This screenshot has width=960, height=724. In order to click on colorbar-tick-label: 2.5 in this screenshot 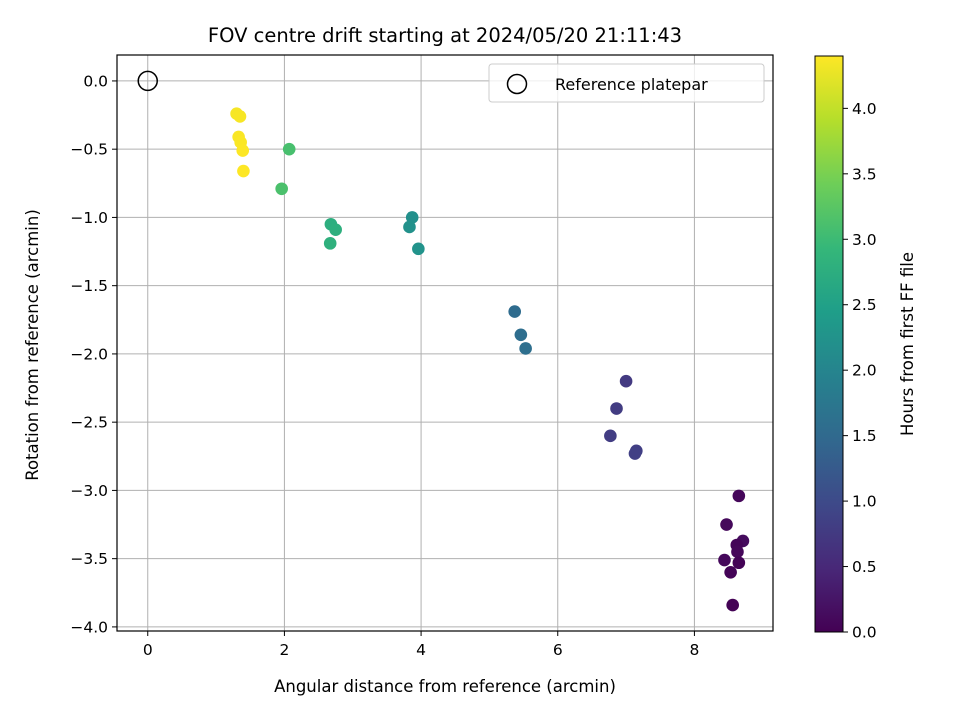, I will do `click(864, 305)`.